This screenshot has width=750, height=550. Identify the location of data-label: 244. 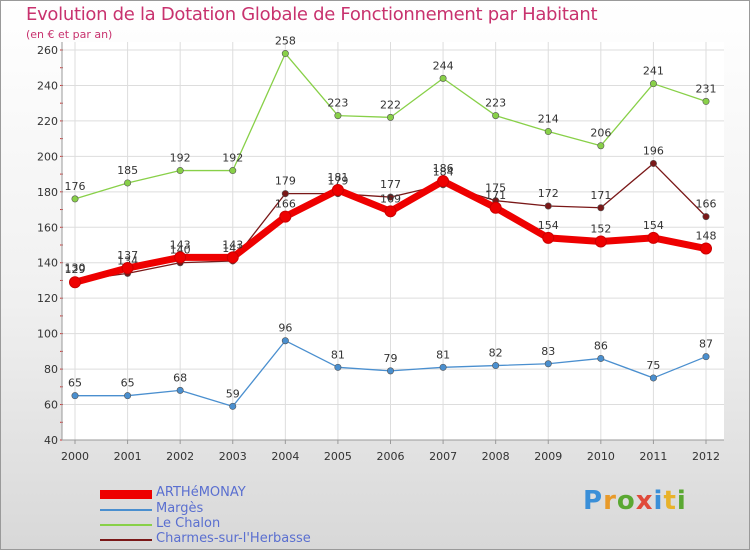
(443, 65).